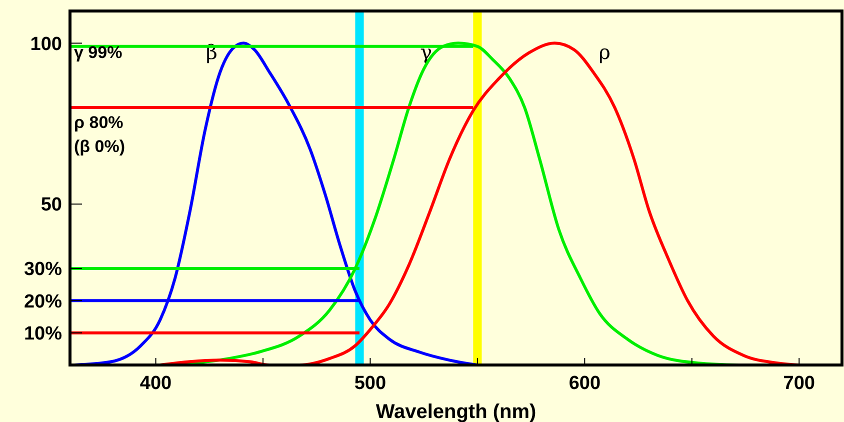  I want to click on y-tick-label: 10%, so click(43, 333).